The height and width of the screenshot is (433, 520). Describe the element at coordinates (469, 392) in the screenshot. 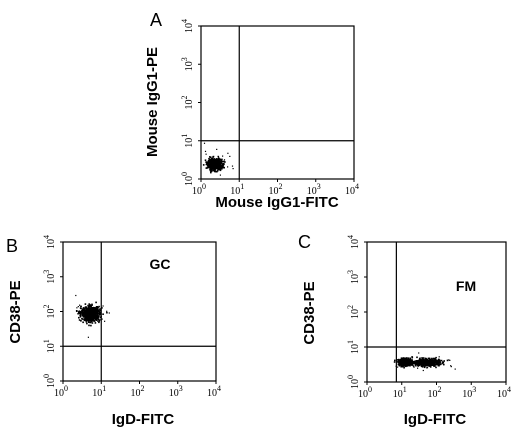

I see `panel-c-x-tick-label: 103` at that location.